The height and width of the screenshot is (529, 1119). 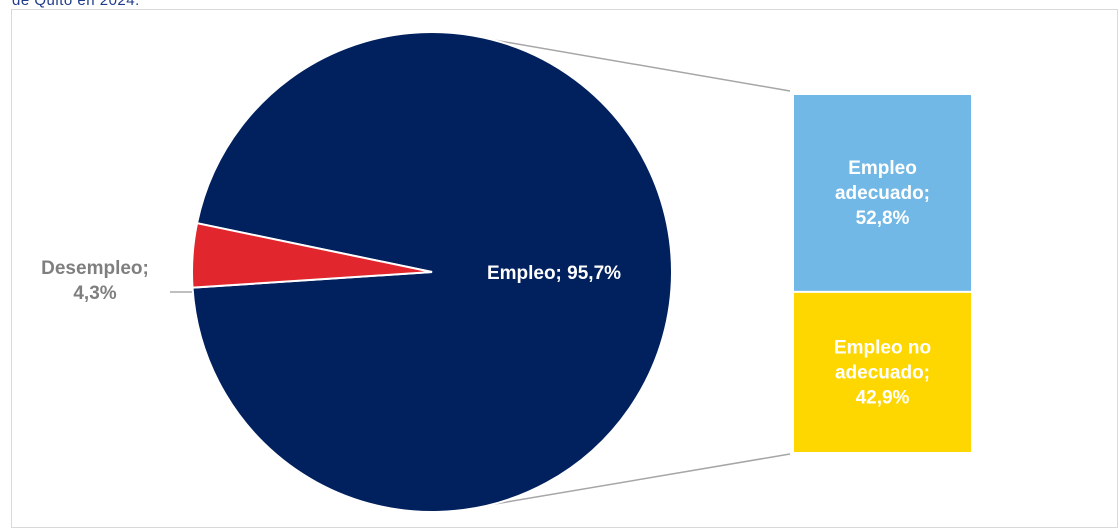 I want to click on data-label-empleo: Empleo; 95,7%, so click(x=554, y=273).